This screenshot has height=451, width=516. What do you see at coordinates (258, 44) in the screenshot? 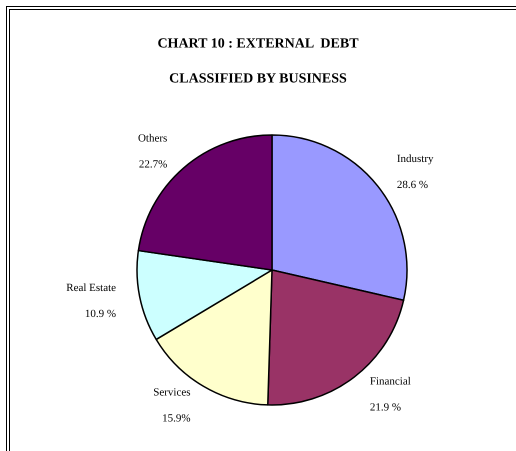
I see `chart-title: CHART 10 : EXTERNAL DEBT` at bounding box center [258, 44].